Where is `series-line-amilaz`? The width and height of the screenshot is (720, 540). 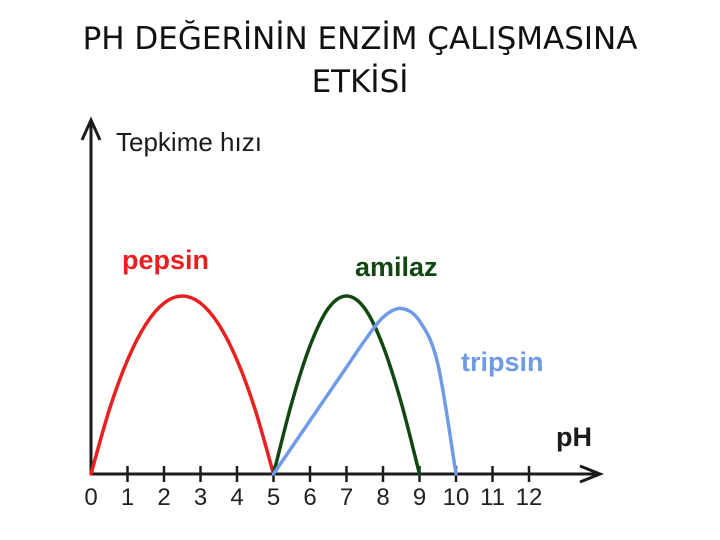
series-line-amilaz is located at coordinates (346, 385).